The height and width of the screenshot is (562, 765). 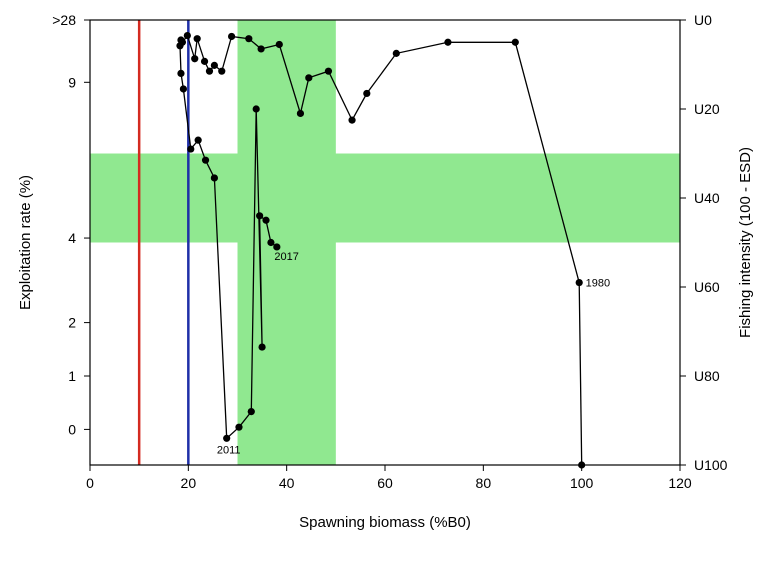 I want to click on target-zone-horizontal-band, so click(x=385, y=198).